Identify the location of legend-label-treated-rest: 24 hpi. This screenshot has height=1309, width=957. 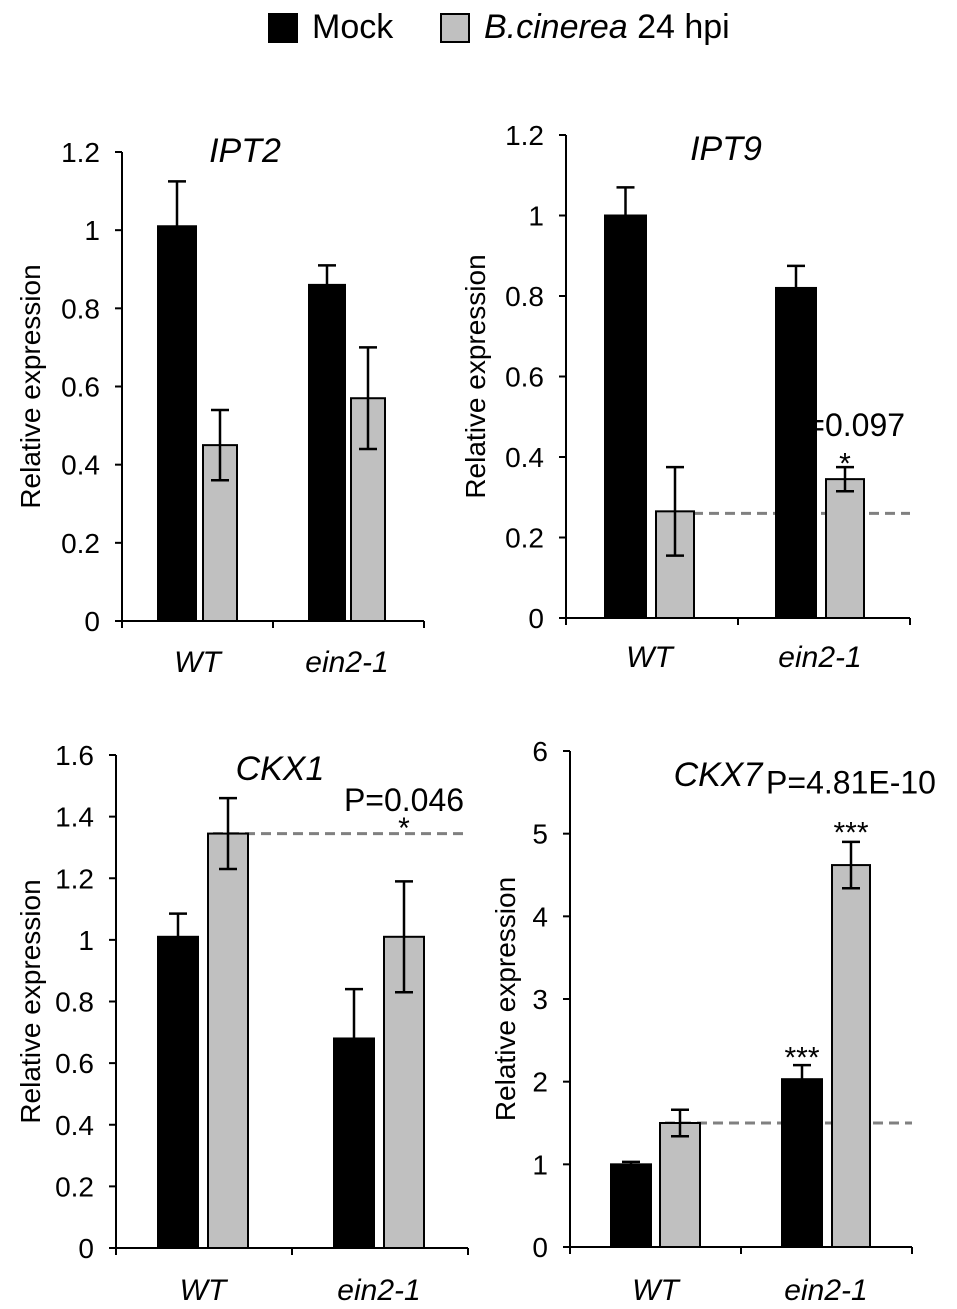
(678, 27).